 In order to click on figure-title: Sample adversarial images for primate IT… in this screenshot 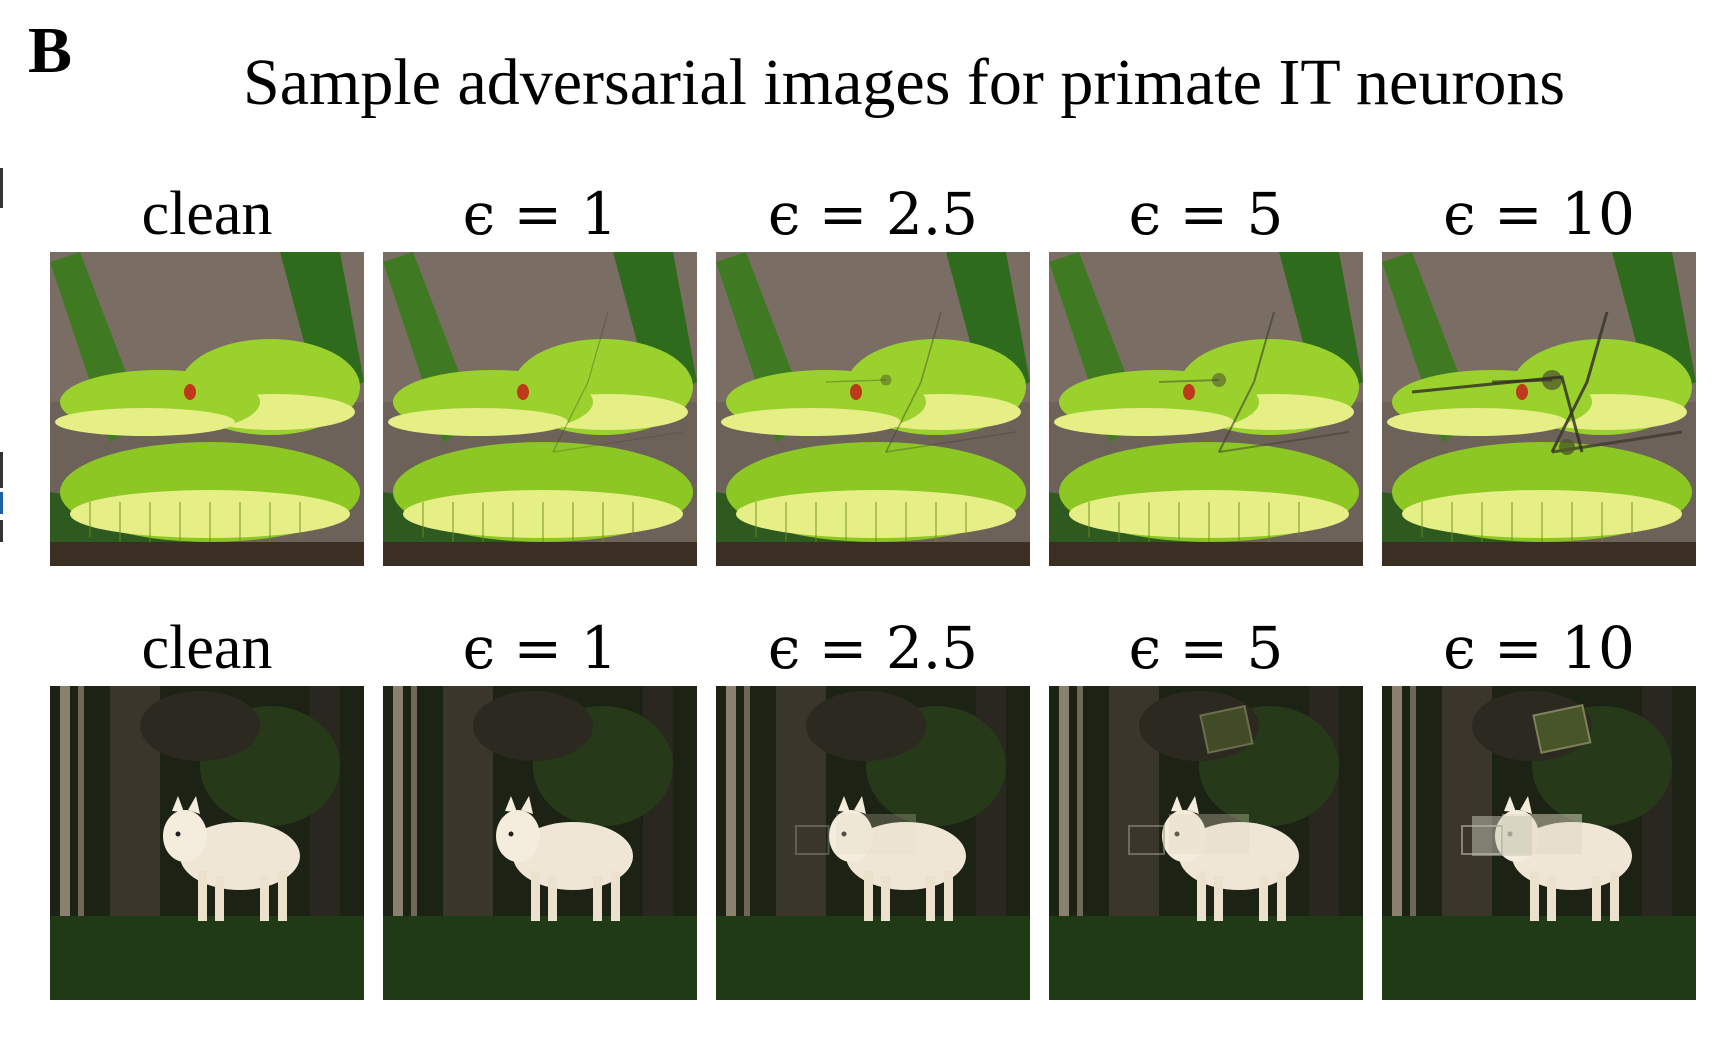, I will do `click(904, 82)`.